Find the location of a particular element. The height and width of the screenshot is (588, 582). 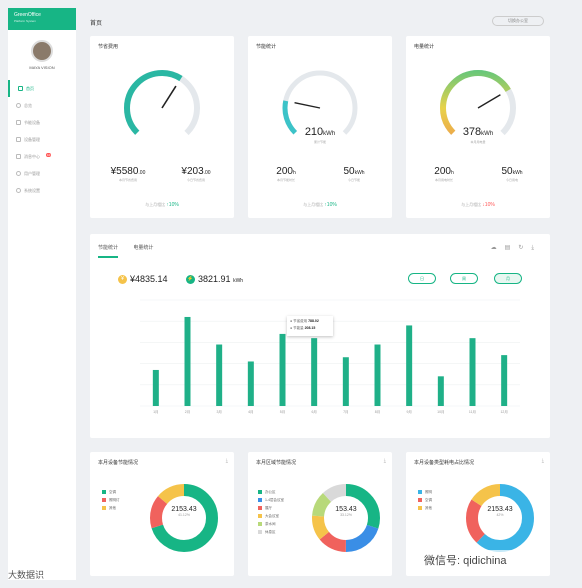

power-usage-gauge-needle is located at coordinates (489, 101).